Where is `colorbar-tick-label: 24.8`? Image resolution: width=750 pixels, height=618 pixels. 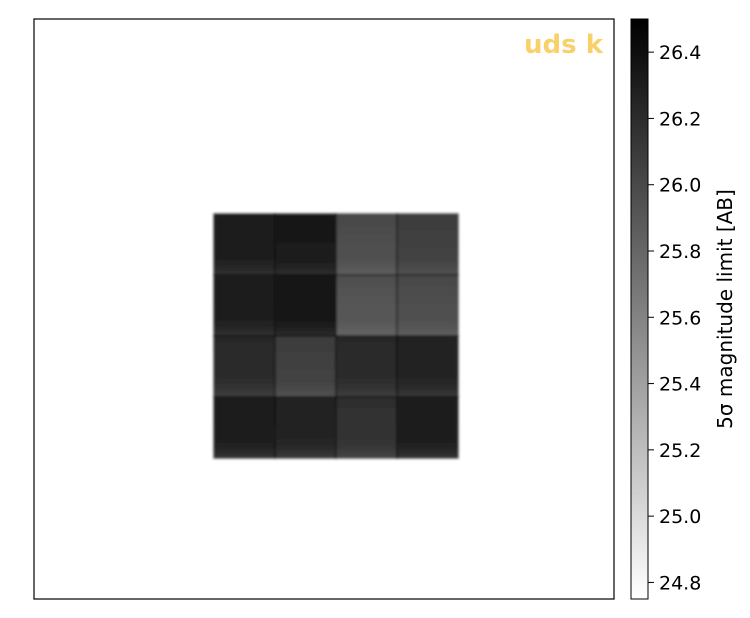 colorbar-tick-label: 24.8 is located at coordinates (680, 583).